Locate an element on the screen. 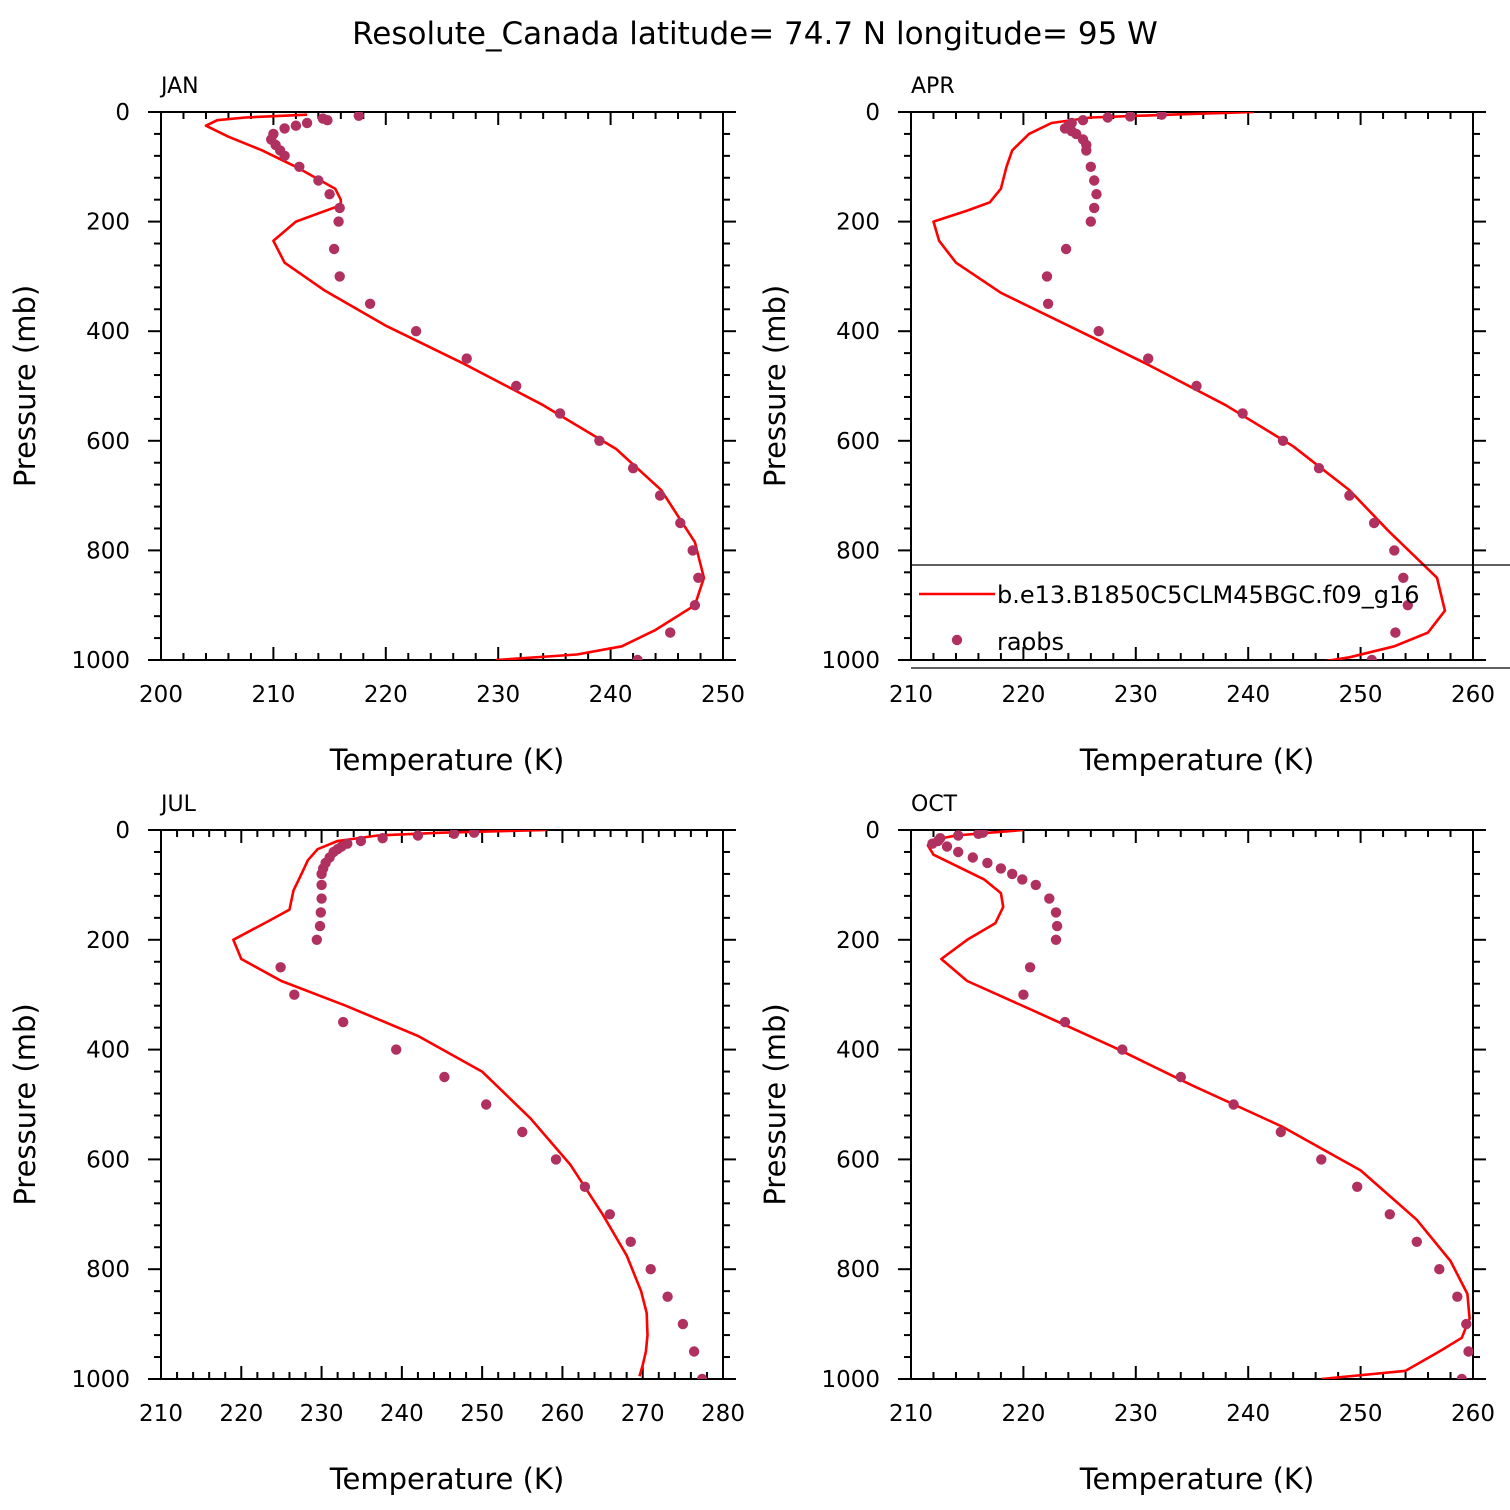  legend-obs-label: raobs is located at coordinates (1030, 642).